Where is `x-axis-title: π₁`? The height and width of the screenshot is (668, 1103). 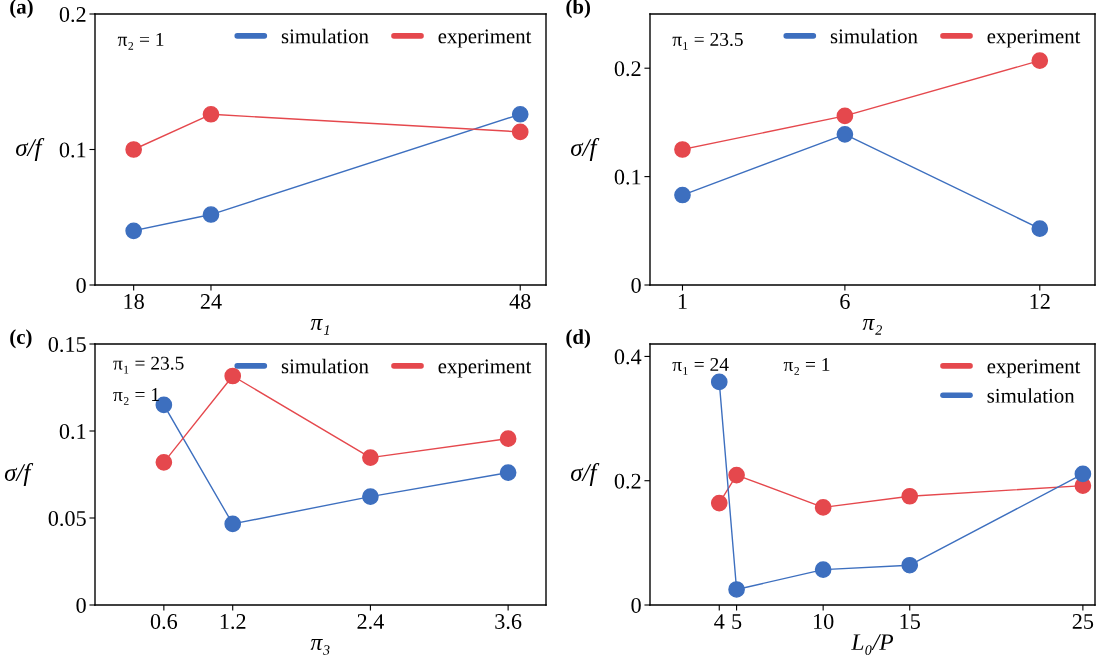 x-axis-title: π₁ is located at coordinates (319, 327).